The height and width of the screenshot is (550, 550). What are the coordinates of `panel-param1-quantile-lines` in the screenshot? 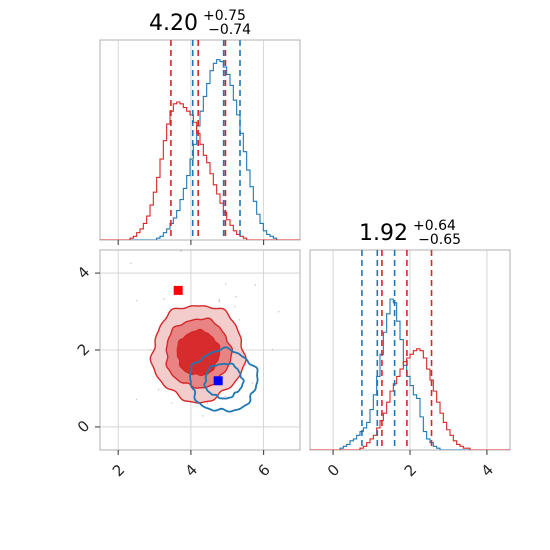 It's located at (205, 140).